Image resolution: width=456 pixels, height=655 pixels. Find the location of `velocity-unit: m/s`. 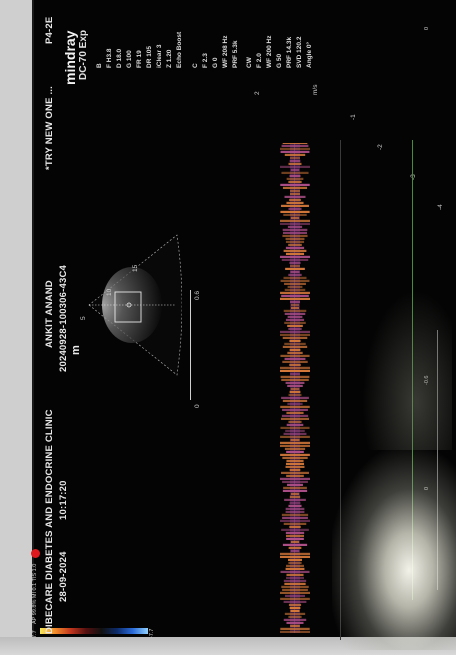

velocity-unit: m/s is located at coordinates (315, 89).